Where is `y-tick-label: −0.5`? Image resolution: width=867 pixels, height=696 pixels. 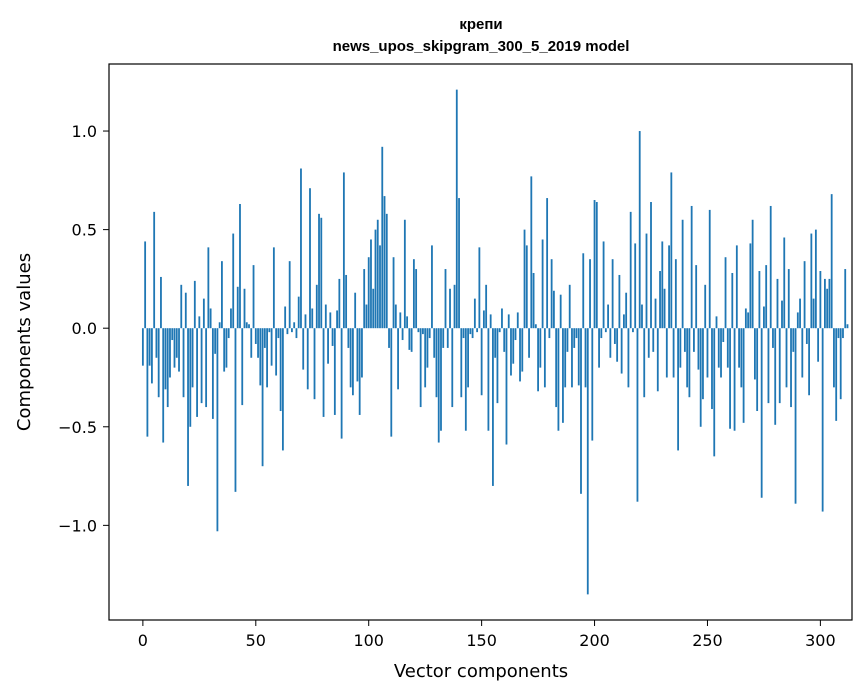 y-tick-label: −0.5 is located at coordinates (77, 427).